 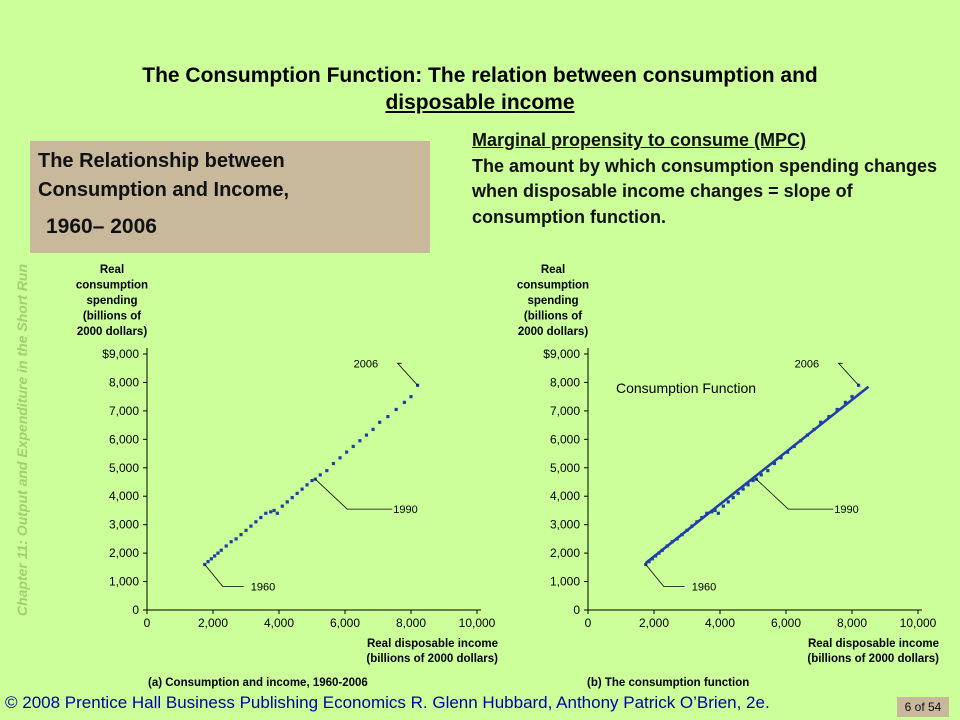 I want to click on x-tick-label-a: 0, so click(x=147, y=623).